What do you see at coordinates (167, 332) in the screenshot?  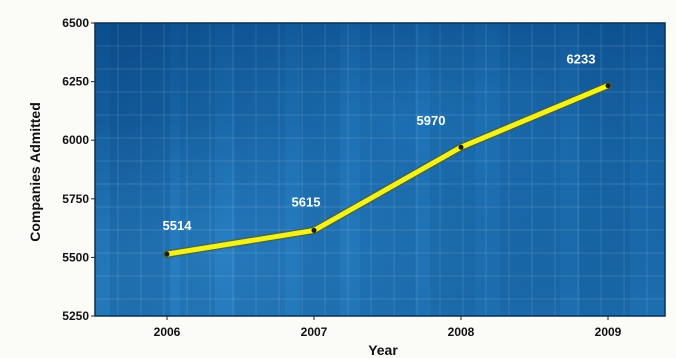 I see `x-tick-label: 2006` at bounding box center [167, 332].